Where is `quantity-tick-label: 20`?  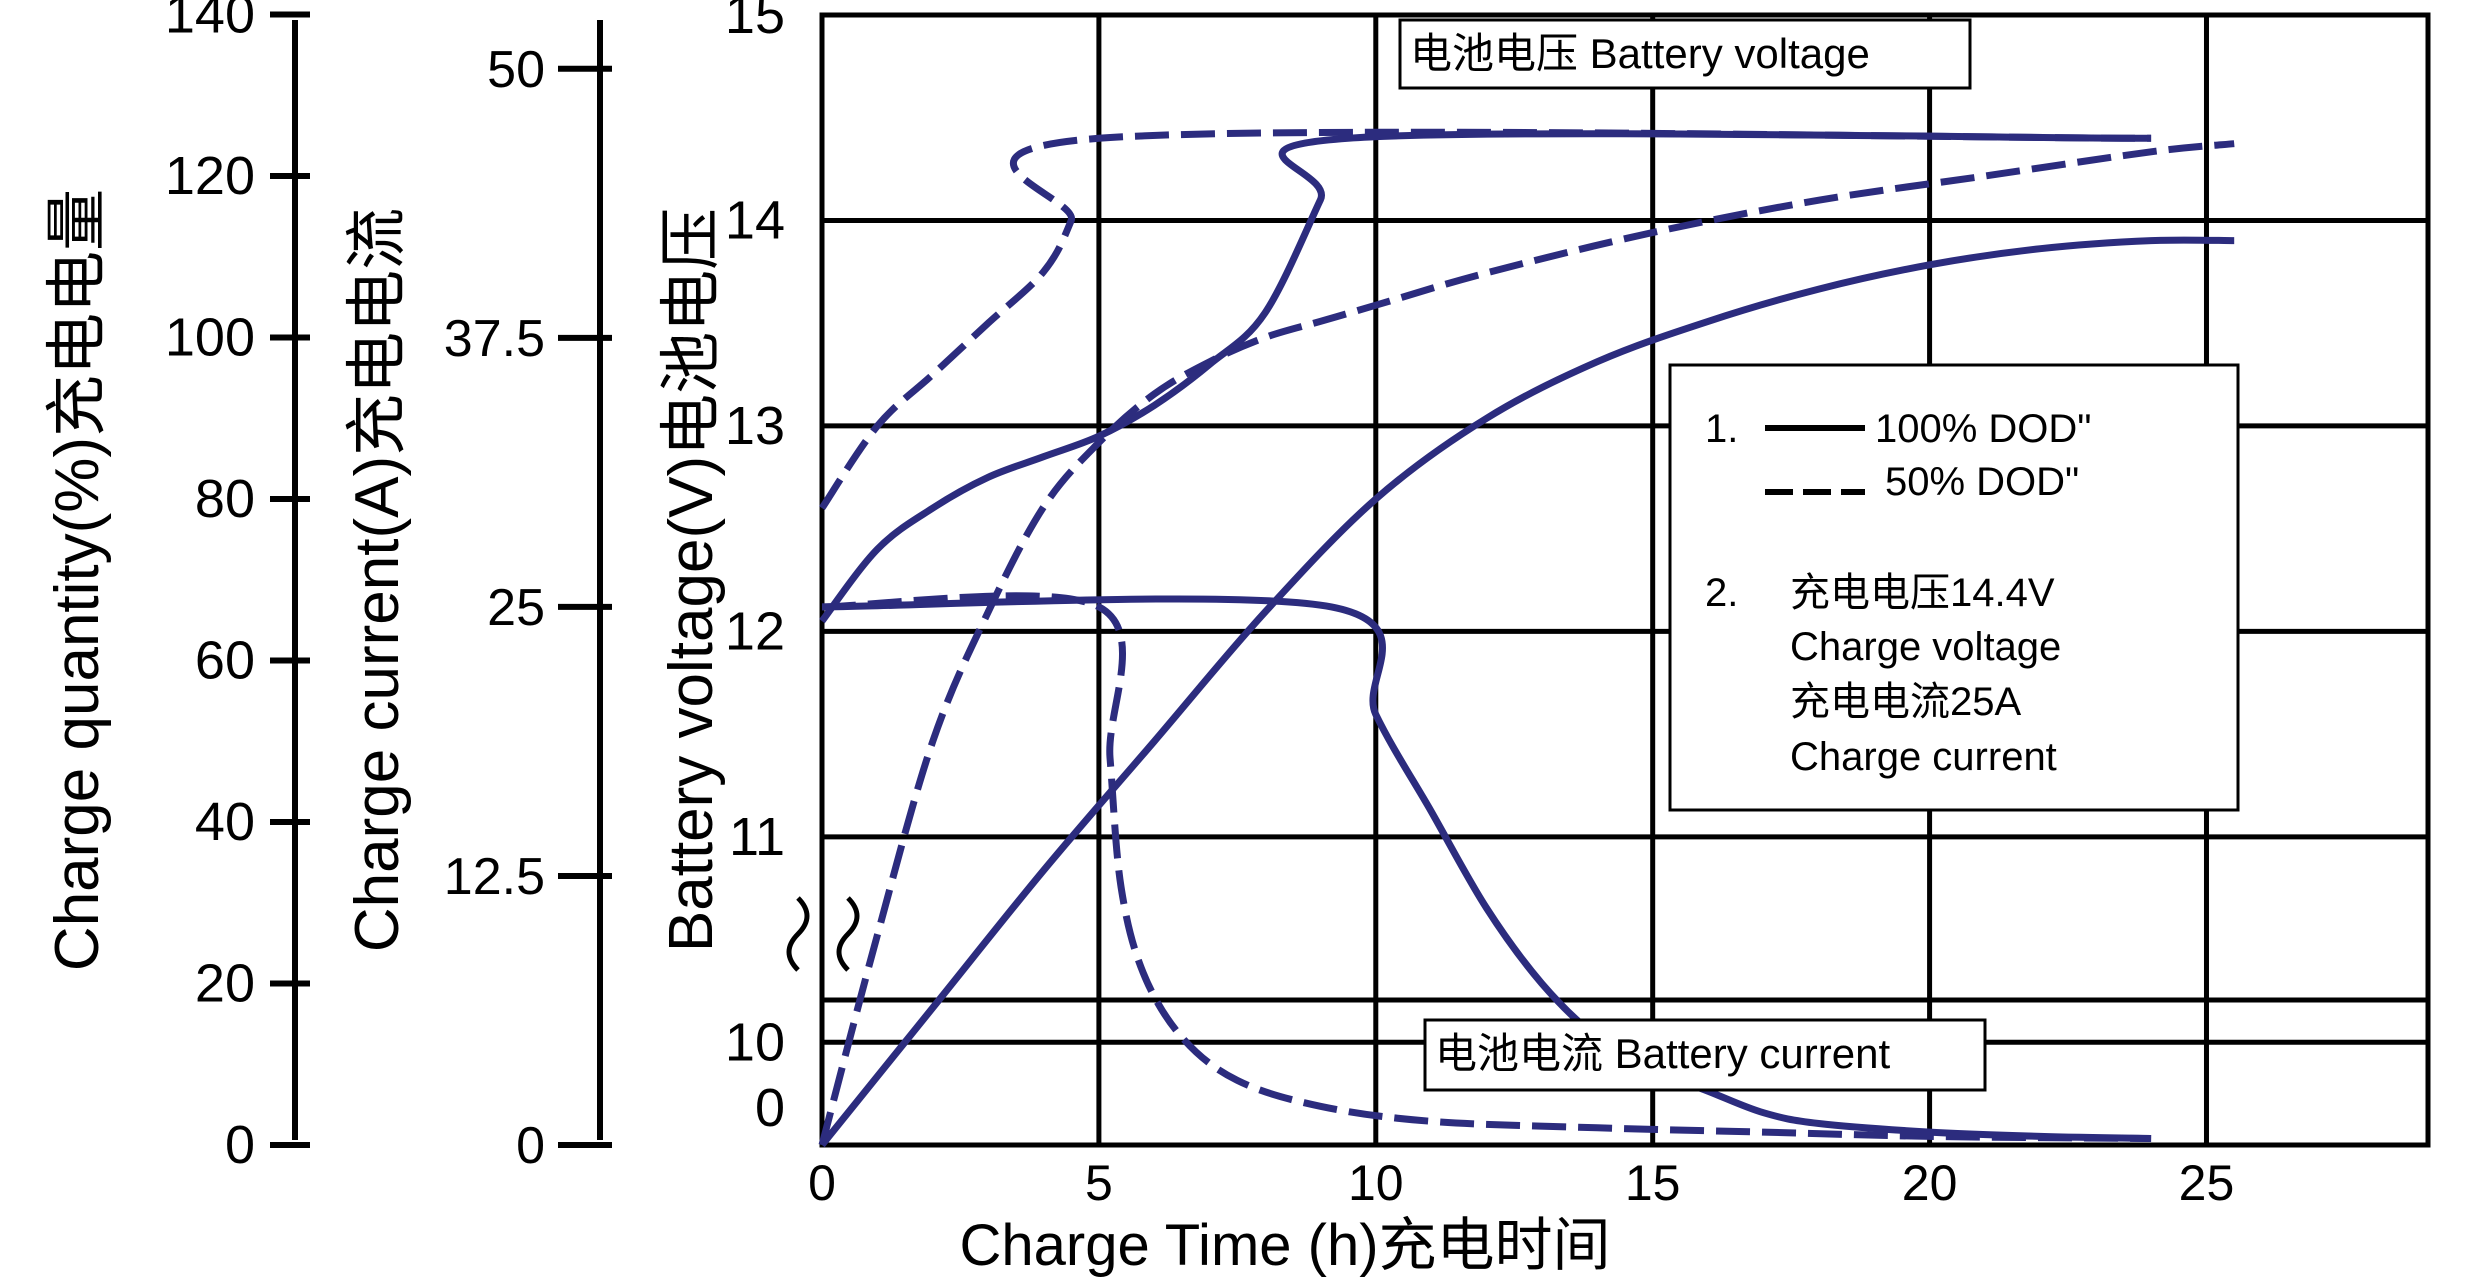
quantity-tick-label: 20 is located at coordinates (225, 984).